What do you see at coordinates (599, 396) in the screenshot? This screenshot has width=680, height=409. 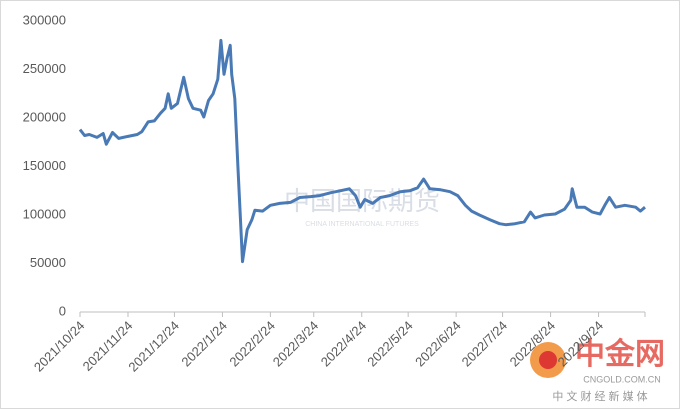 I see `watermark: 中 文 财 经 新 媒 体` at bounding box center [599, 396].